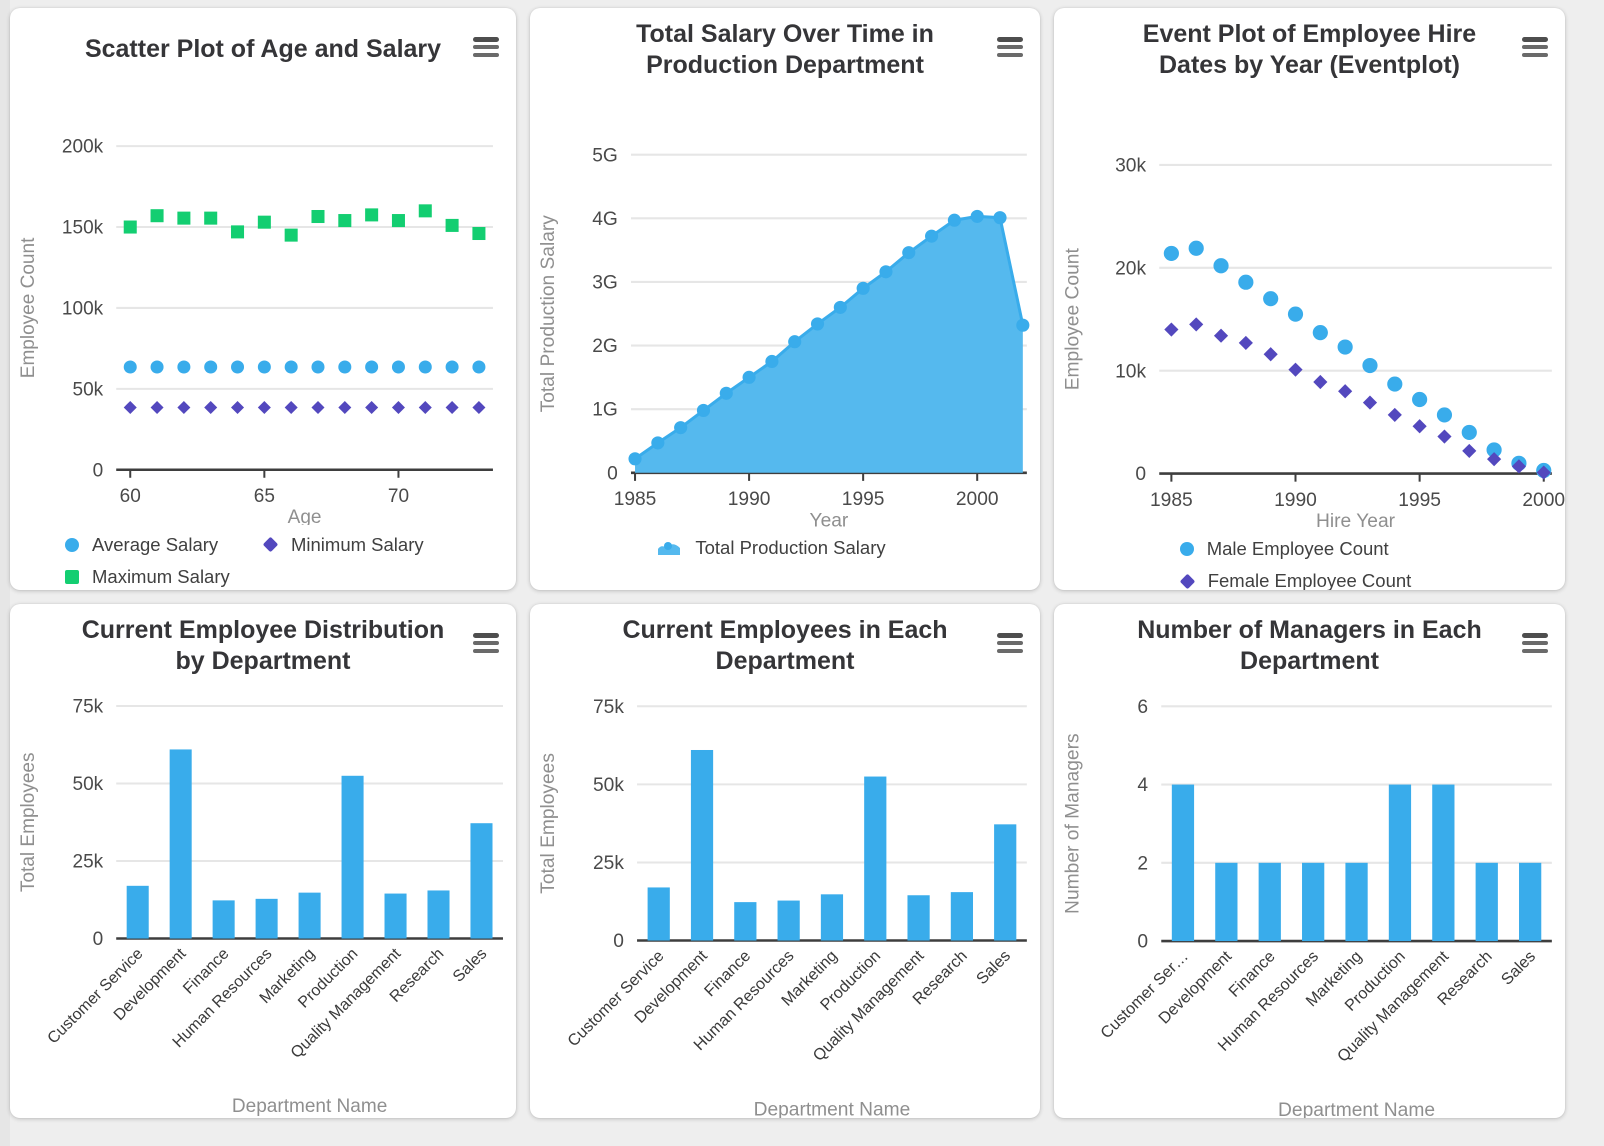  I want to click on legend-item-minimum-salary: Minimum Salary, so click(361, 545).